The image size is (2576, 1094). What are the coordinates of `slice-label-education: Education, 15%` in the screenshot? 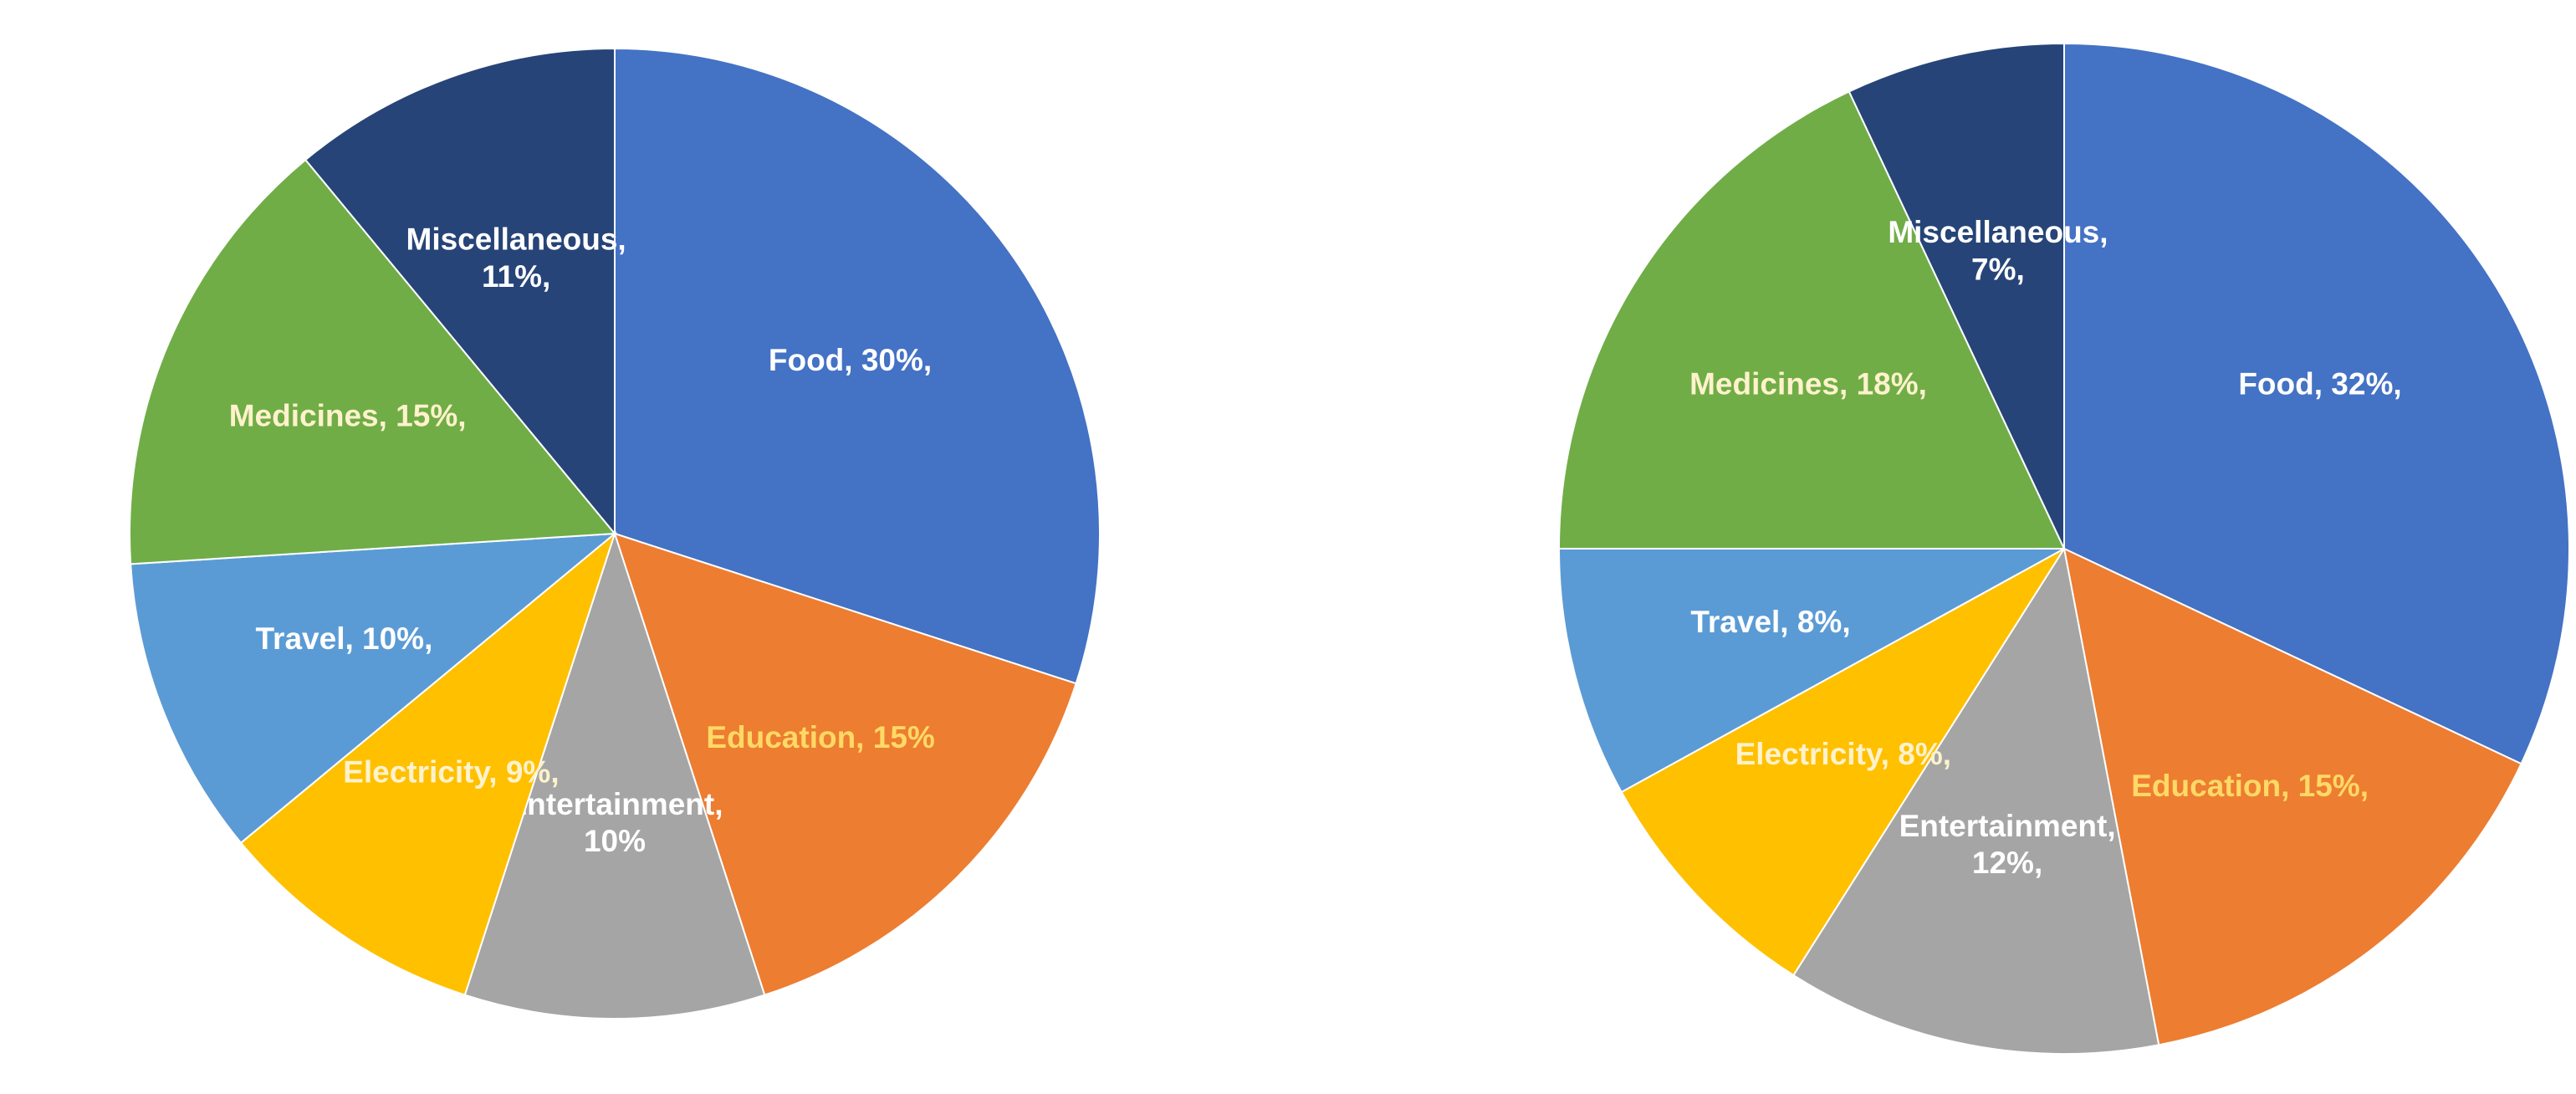 It's located at (820, 737).